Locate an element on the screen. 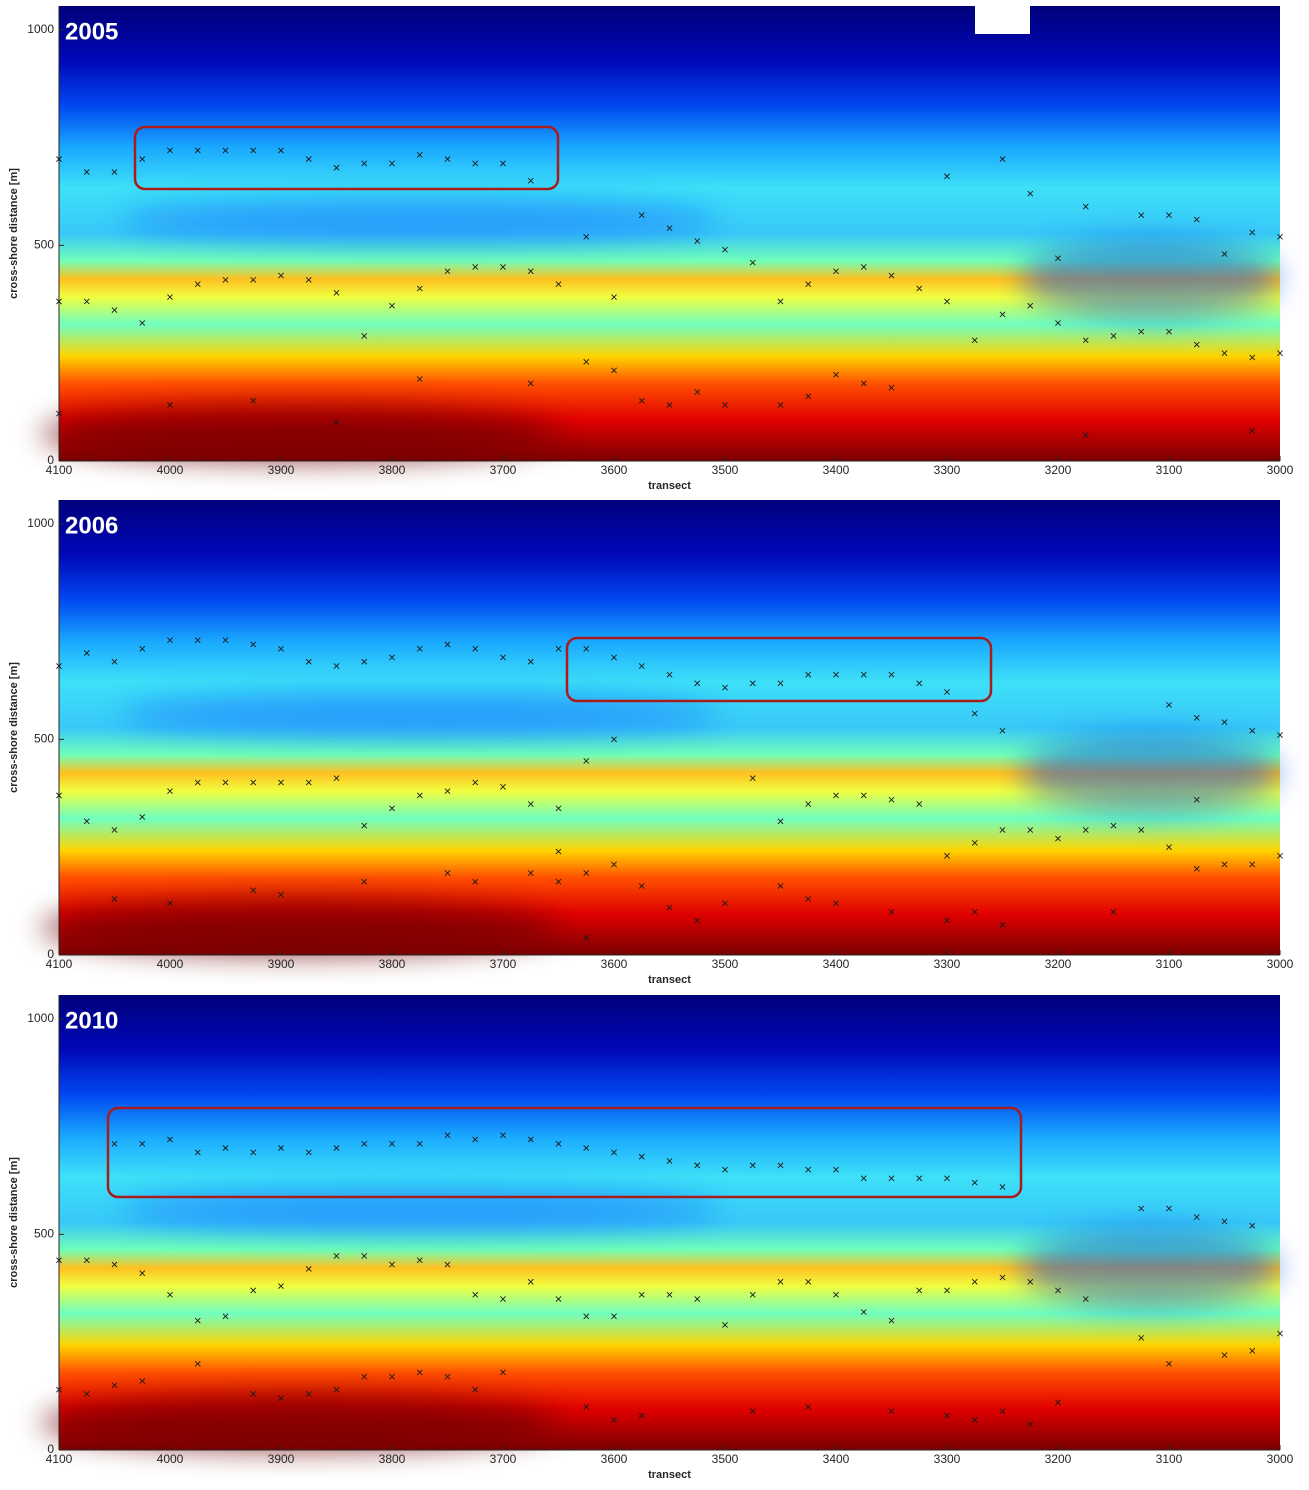 This screenshot has height=1490, width=1309. y-axis-label: cross-shore distance [m] is located at coordinates (14, 727).